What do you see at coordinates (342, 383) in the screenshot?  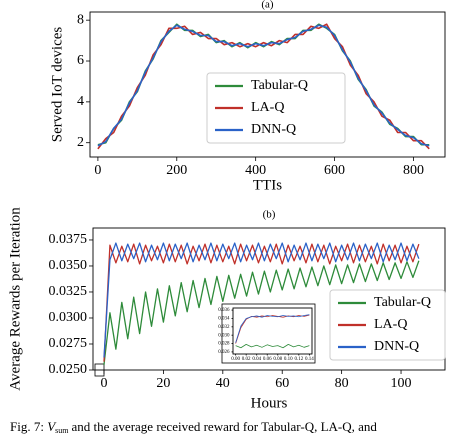 I see `x-tick-label: 80` at bounding box center [342, 383].